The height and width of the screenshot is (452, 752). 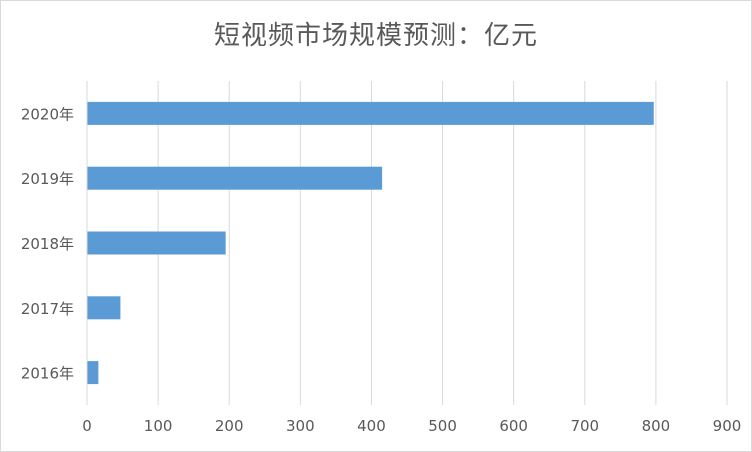 What do you see at coordinates (229, 426) in the screenshot?
I see `x-tick-label: 200` at bounding box center [229, 426].